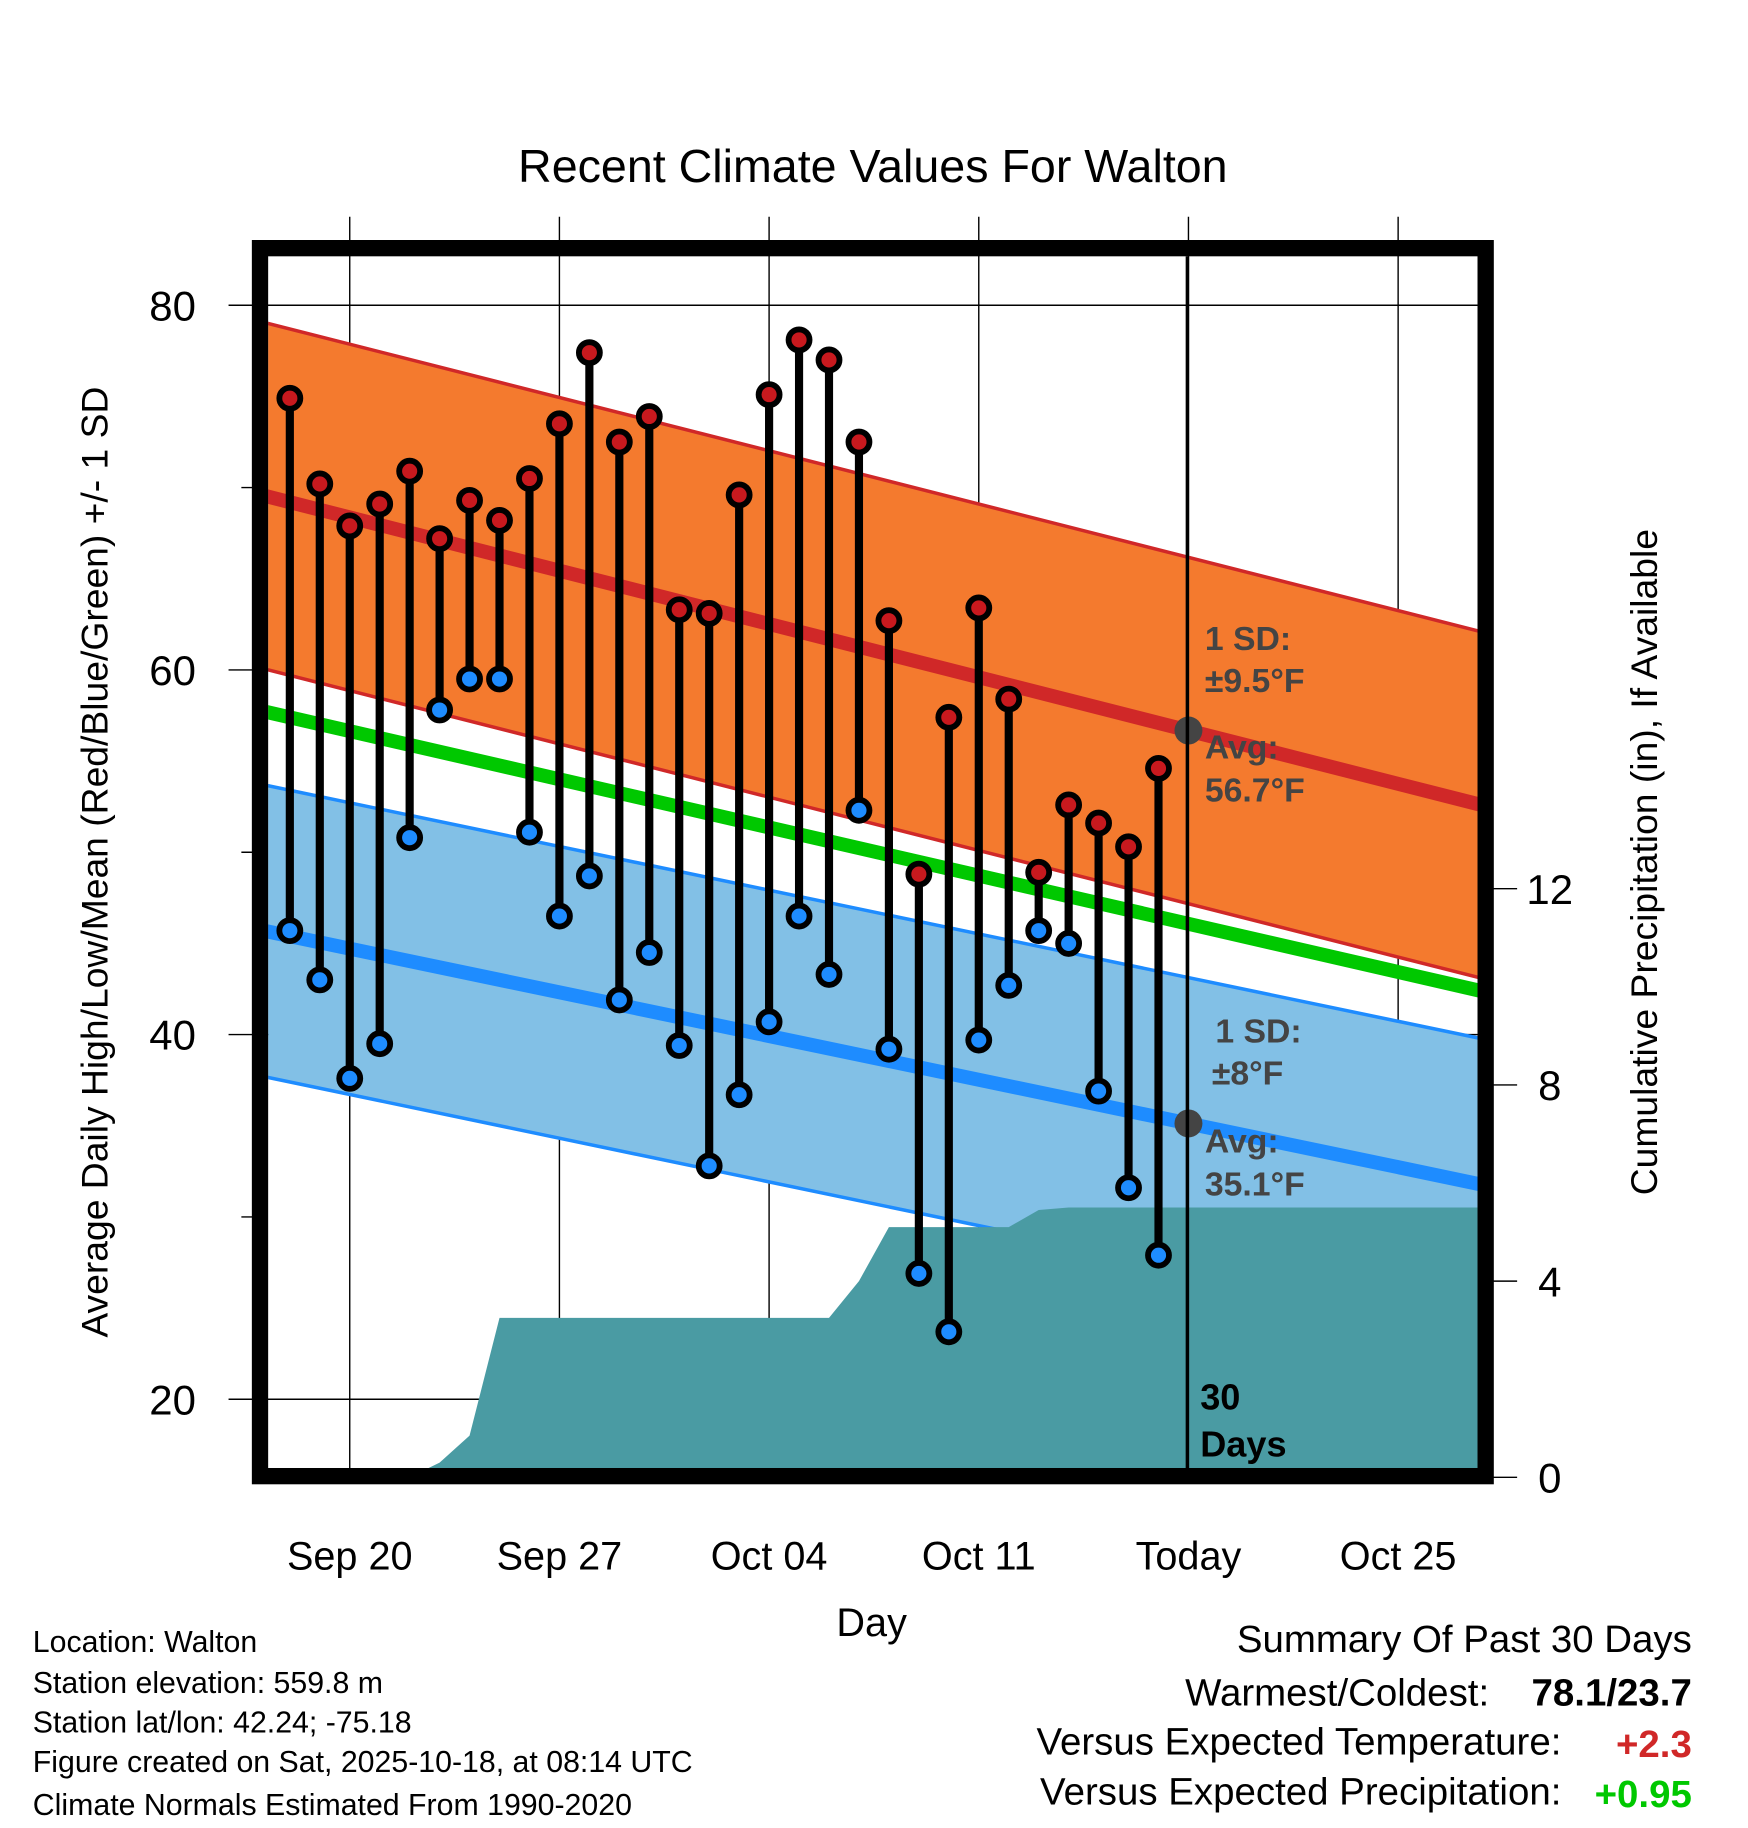  Describe the element at coordinates (1189, 1556) in the screenshot. I see `x-tick-label: Today` at that location.